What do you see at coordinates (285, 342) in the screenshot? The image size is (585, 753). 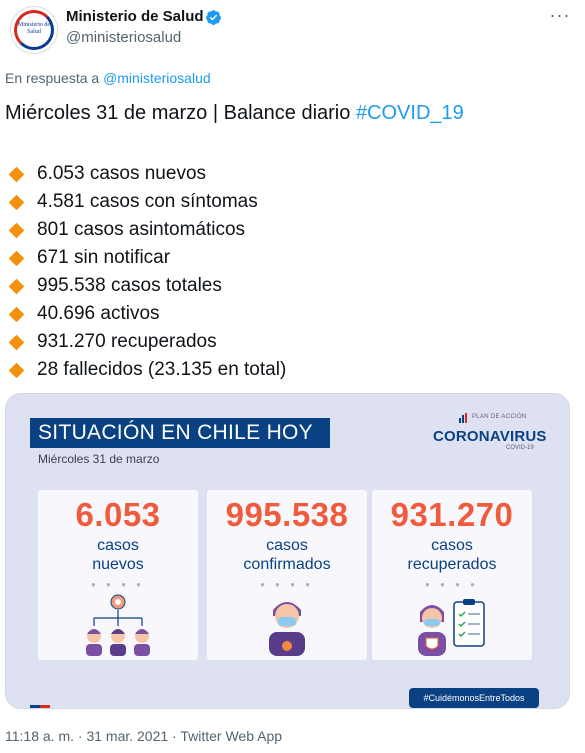 I see `list-item: 931.270 recuperados` at bounding box center [285, 342].